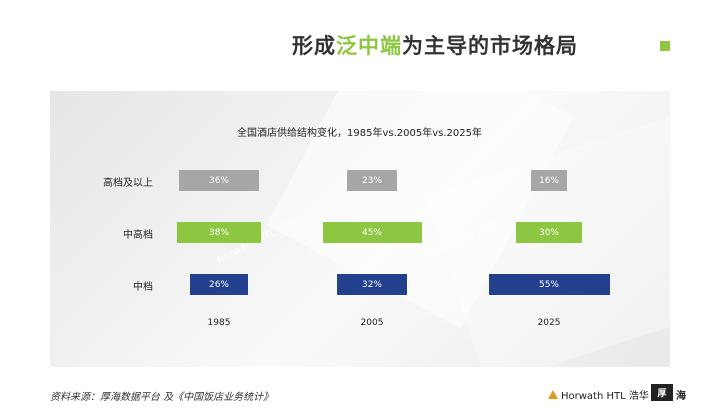 The image size is (719, 413). I want to click on bar-2005-mid: 32%, so click(372, 284).